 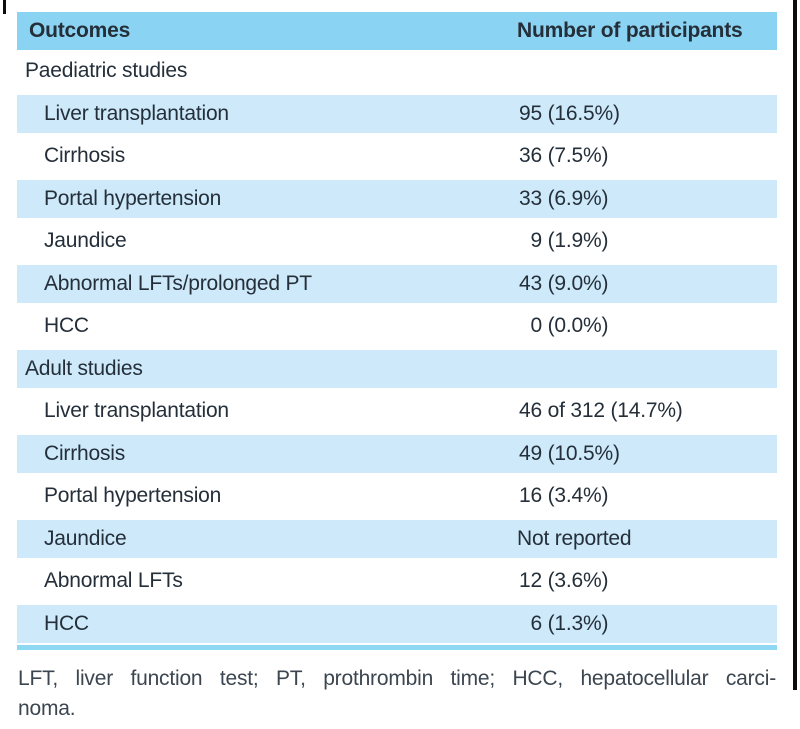 What do you see at coordinates (397, 31) in the screenshot?
I see `table-header-row: Outcomes Number of participants` at bounding box center [397, 31].